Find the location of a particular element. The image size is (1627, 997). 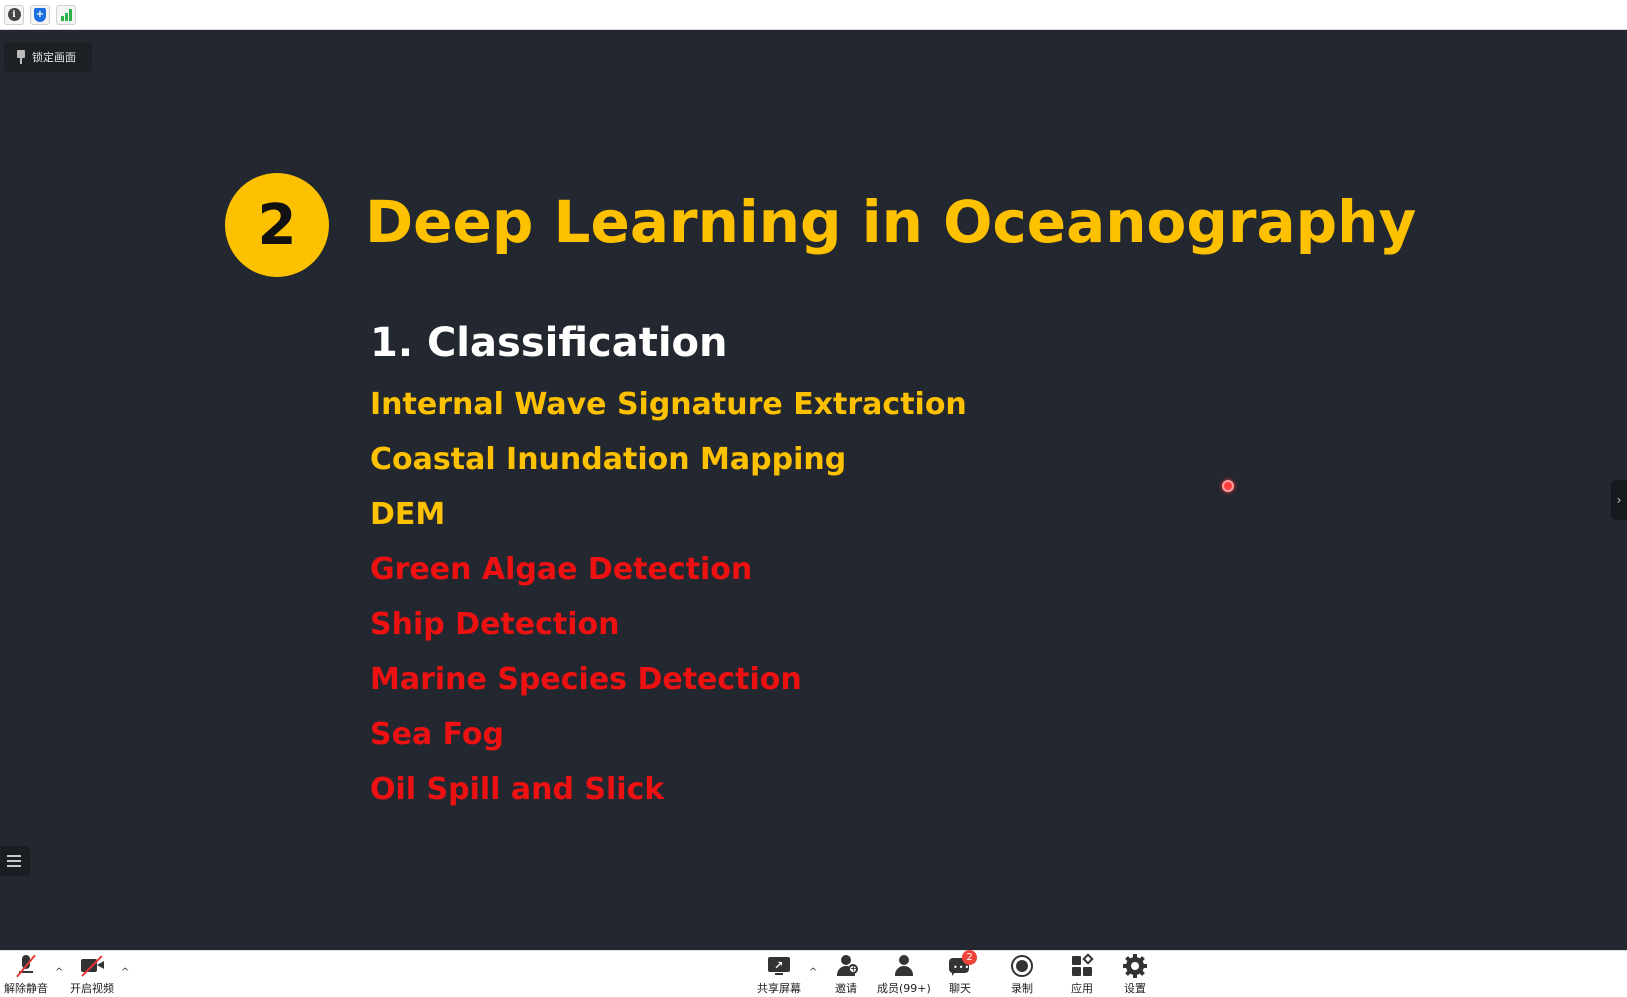

apps-button: 应用 is located at coordinates (1082, 974).